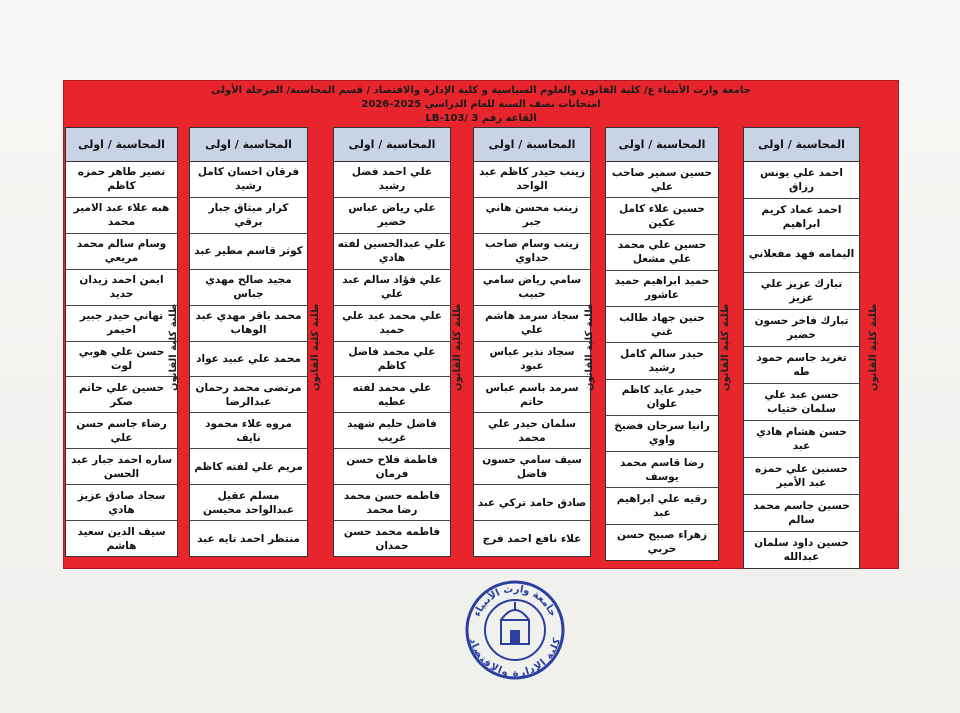 Image resolution: width=960 pixels, height=713 pixels. Describe the element at coordinates (662, 216) in the screenshot. I see `student-name-cell: حسين علاء كامل عكين` at that location.